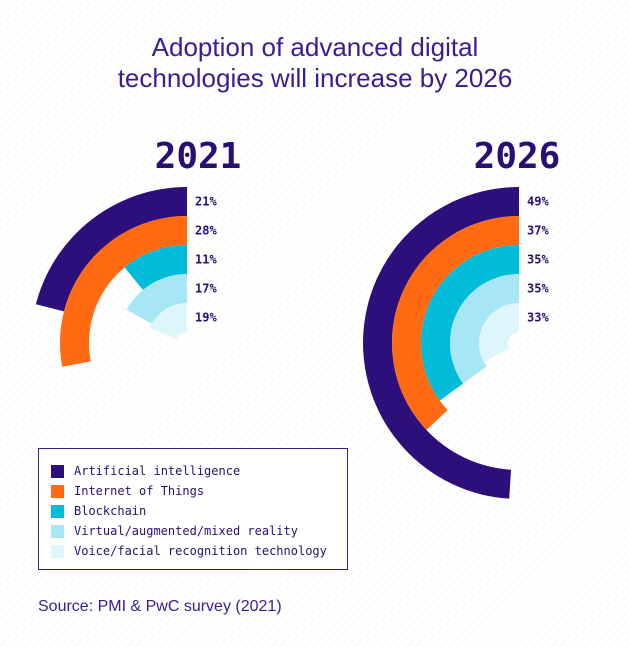 The height and width of the screenshot is (647, 630). I want to click on chart-title-line-1: Adoption of advanced digital, so click(315, 47).